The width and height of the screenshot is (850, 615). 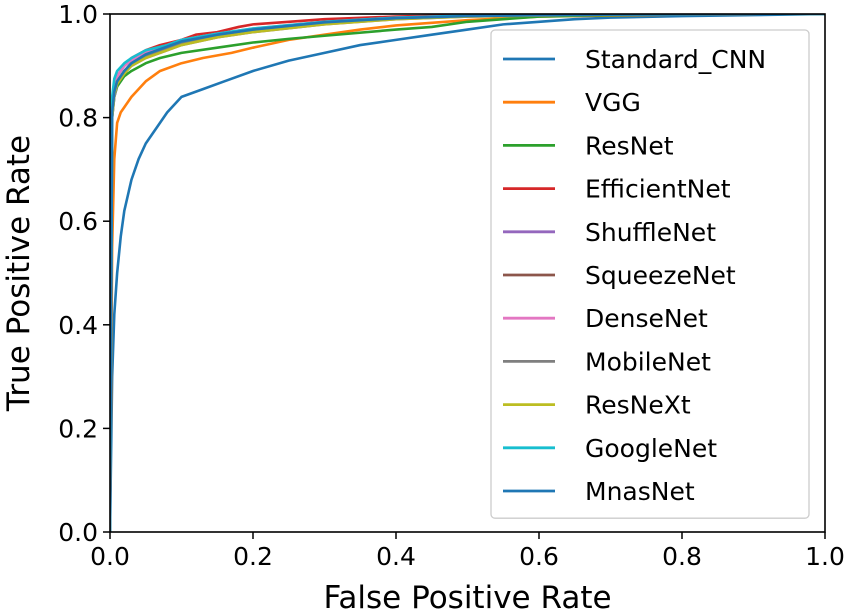 I want to click on y-tick-label: 0.8, so click(x=78, y=118).